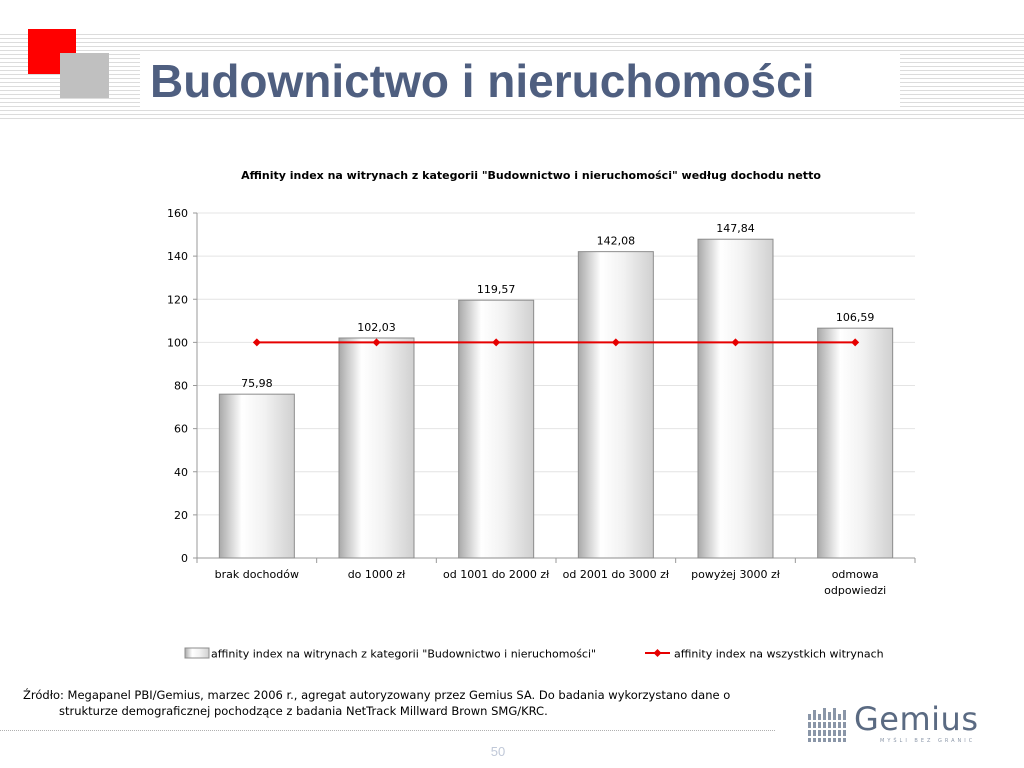 The image size is (1024, 768). Describe the element at coordinates (376, 327) in the screenshot. I see `data-label: 102,03` at that location.